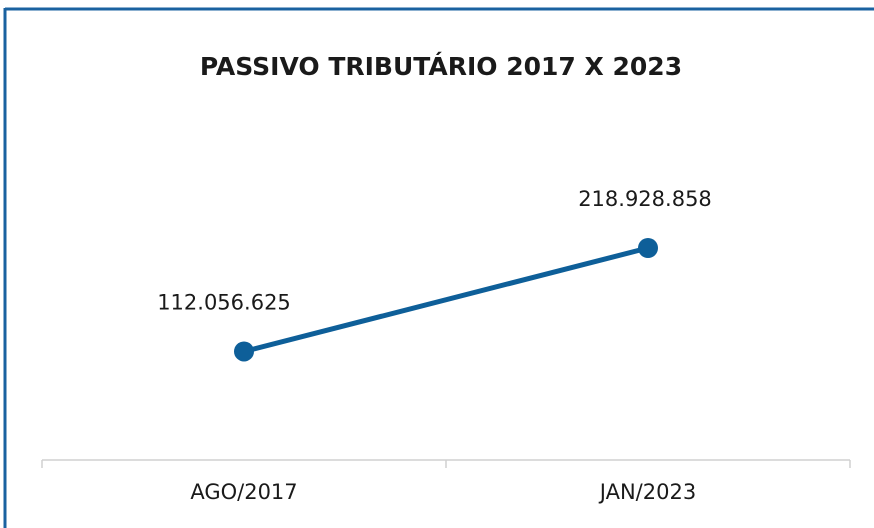  What do you see at coordinates (224, 302) in the screenshot?
I see `value-label: 112.056.625` at bounding box center [224, 302].